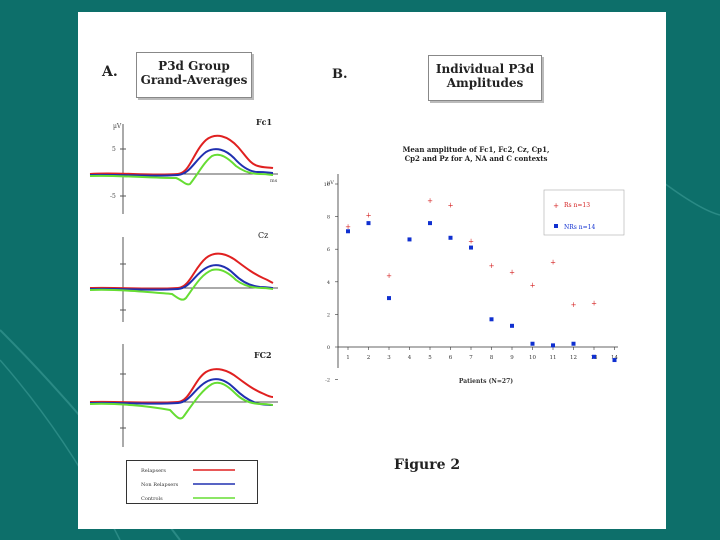  What do you see at coordinates (553, 358) in the screenshot?
I see `x-tick-label: 11` at bounding box center [553, 358].